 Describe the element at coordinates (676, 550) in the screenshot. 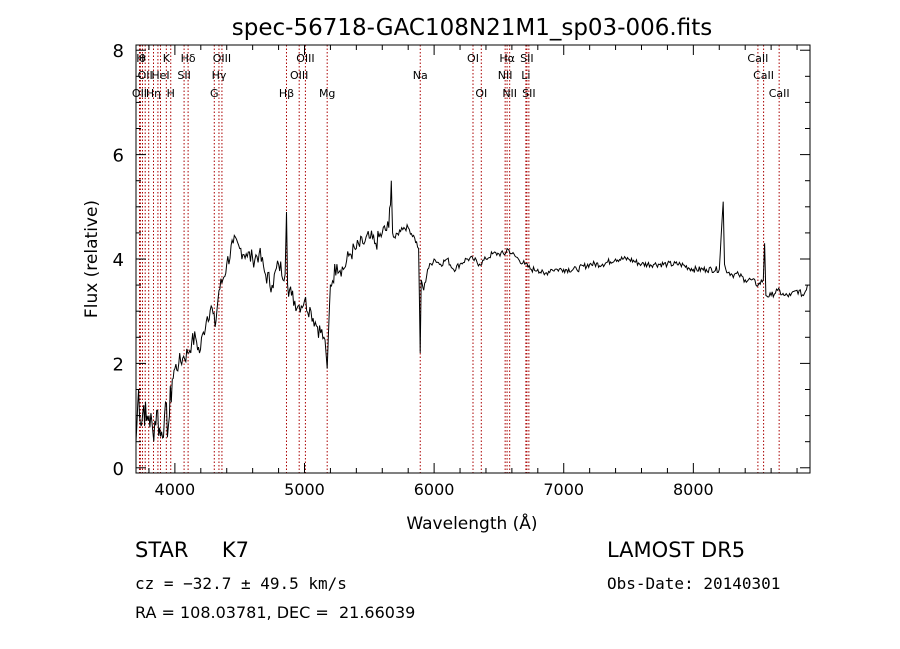

I see `survey-name: LAMOST DR5` at that location.